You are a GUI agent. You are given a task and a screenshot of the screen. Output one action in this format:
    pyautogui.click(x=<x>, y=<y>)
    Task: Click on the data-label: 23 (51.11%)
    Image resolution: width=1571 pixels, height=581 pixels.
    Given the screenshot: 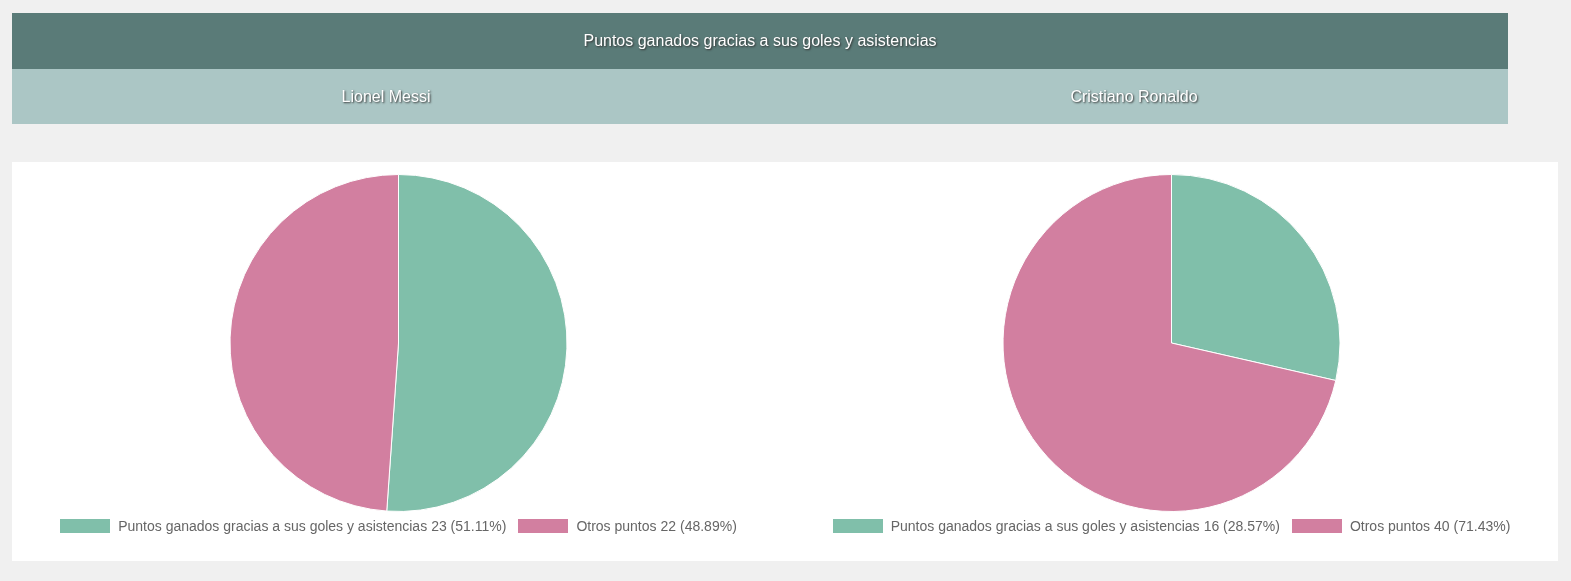 What is the action you would take?
    pyautogui.click(x=469, y=526)
    